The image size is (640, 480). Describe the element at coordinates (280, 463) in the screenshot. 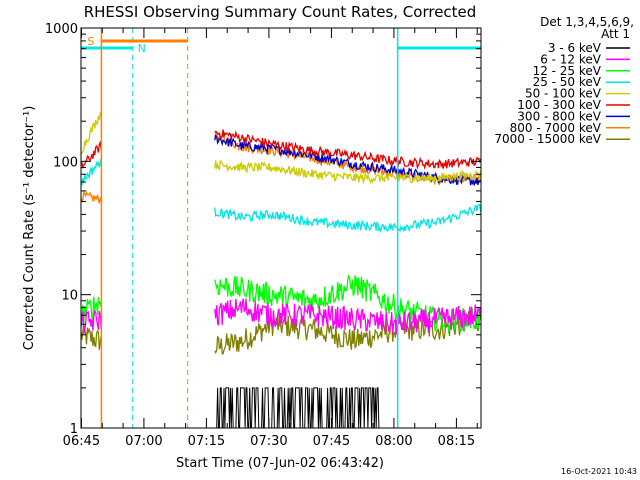

I see `x-axis-label: Start Time (07-Jun-02 06:43:42)` at that location.